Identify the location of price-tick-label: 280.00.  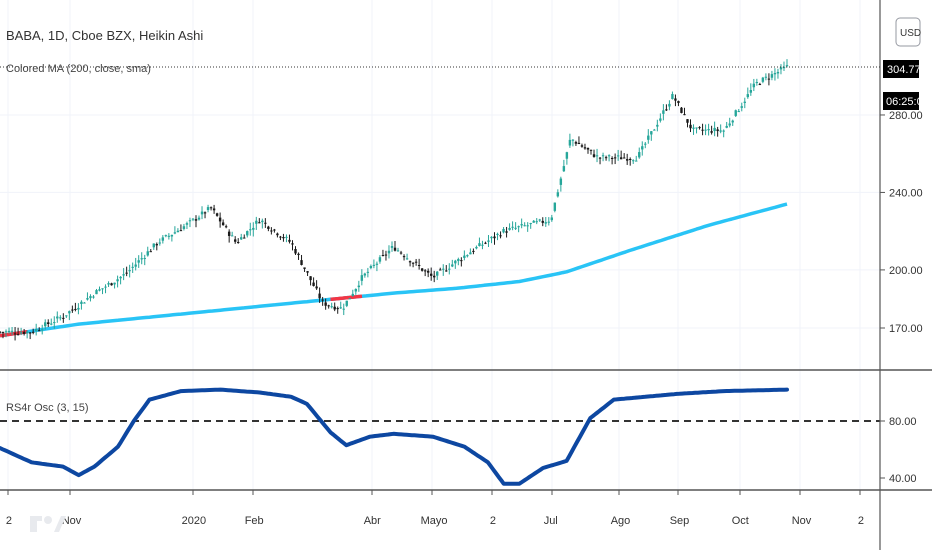
(906, 116).